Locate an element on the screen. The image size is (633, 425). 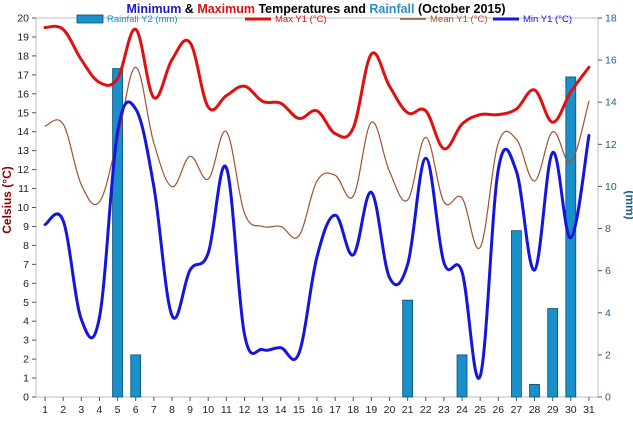
y-tick-label-left: 15 is located at coordinates (23, 113).